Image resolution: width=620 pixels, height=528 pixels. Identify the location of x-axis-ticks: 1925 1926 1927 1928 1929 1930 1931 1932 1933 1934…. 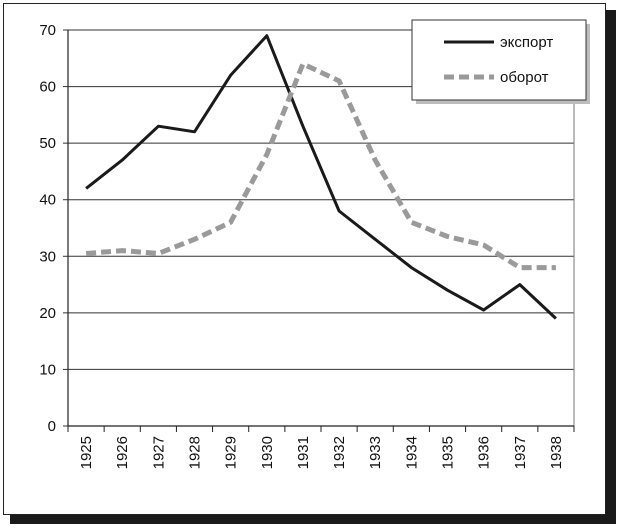
(321, 447).